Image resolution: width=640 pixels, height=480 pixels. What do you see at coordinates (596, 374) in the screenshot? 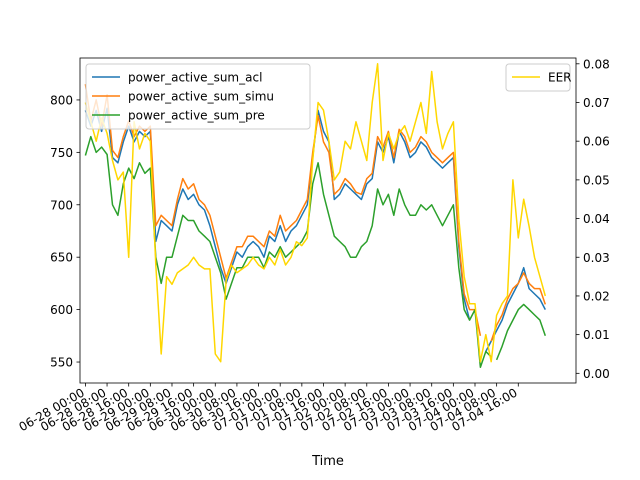
I see `y-right-tick-label: 0.00` at bounding box center [596, 374].